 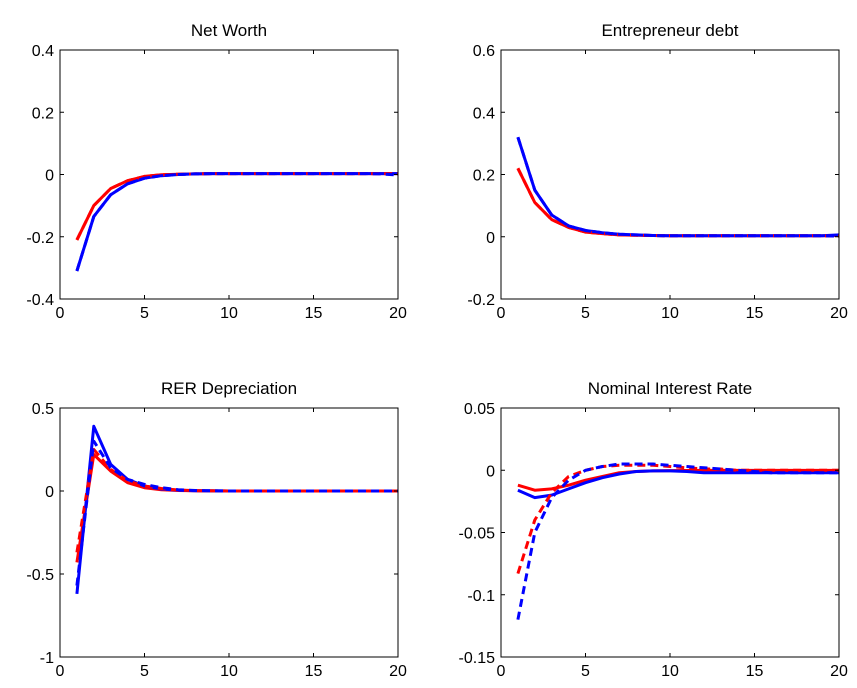 What do you see at coordinates (670, 388) in the screenshot?
I see `chart-title: Nominal Interest Rate` at bounding box center [670, 388].